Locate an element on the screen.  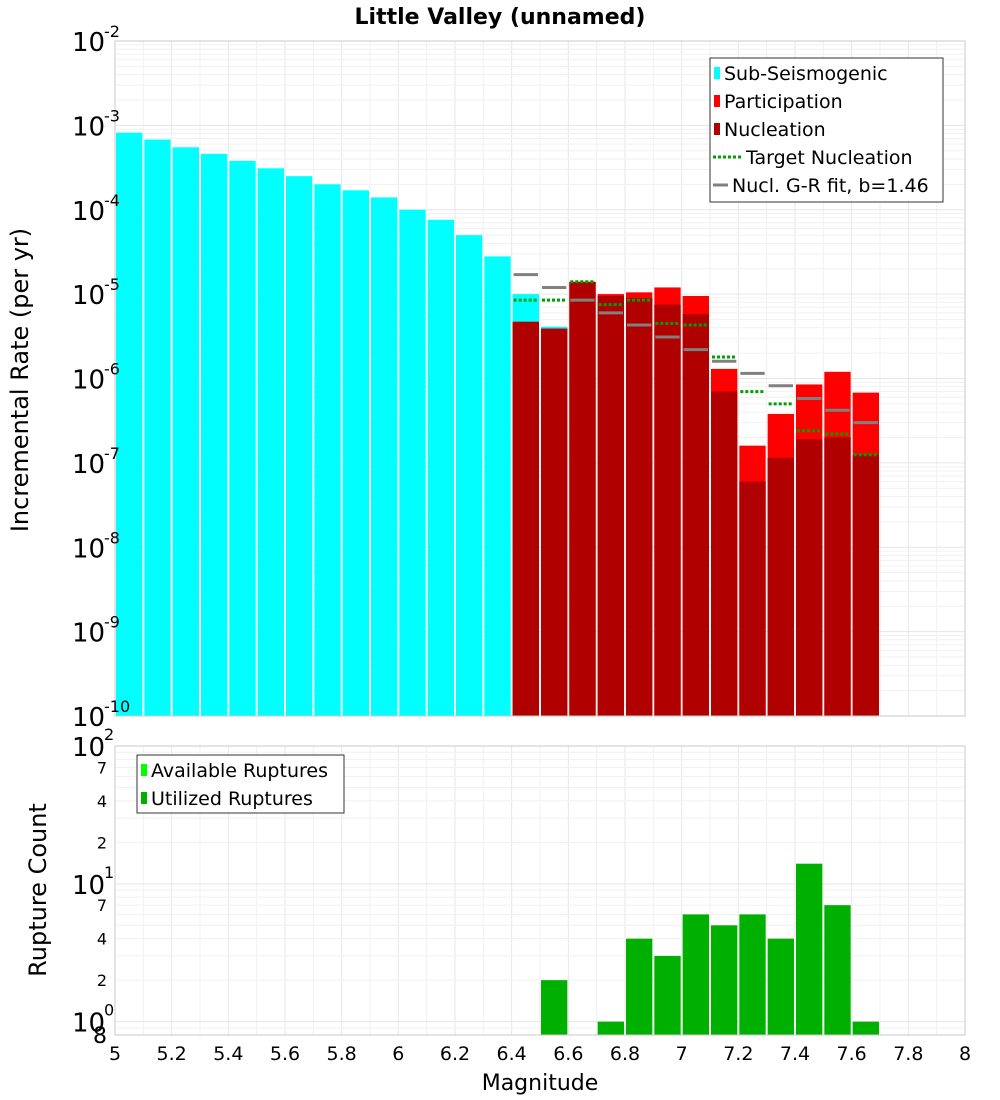
x-tick-label: 5.2 is located at coordinates (172, 1054).